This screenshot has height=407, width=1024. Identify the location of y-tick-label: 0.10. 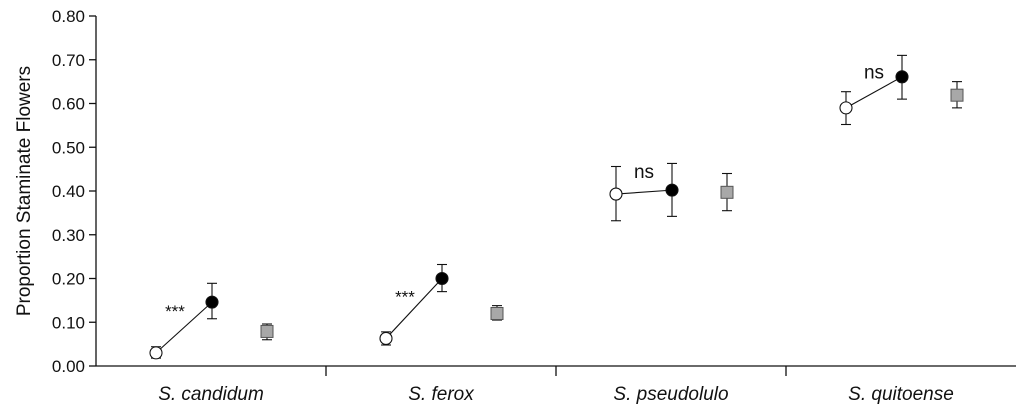
(68, 322).